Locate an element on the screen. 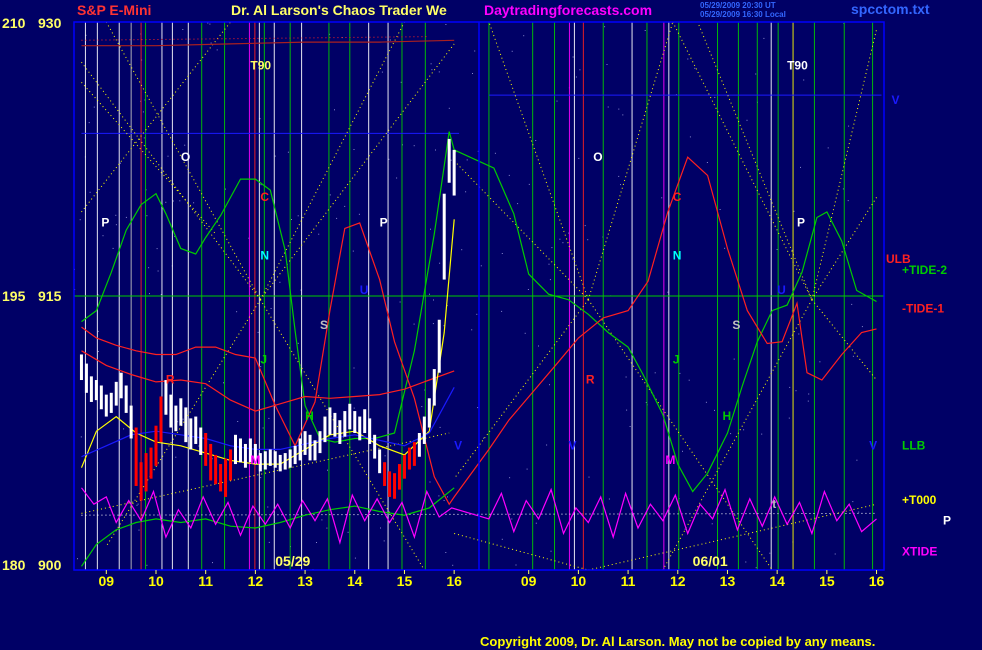  date-label: 06/01 is located at coordinates (710, 561).